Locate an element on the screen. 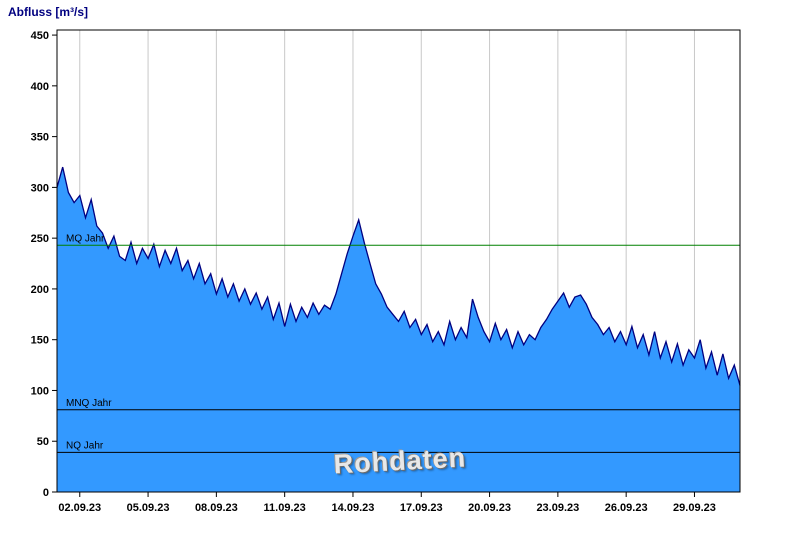  x-tick-label: 08.09.23 is located at coordinates (216, 508).